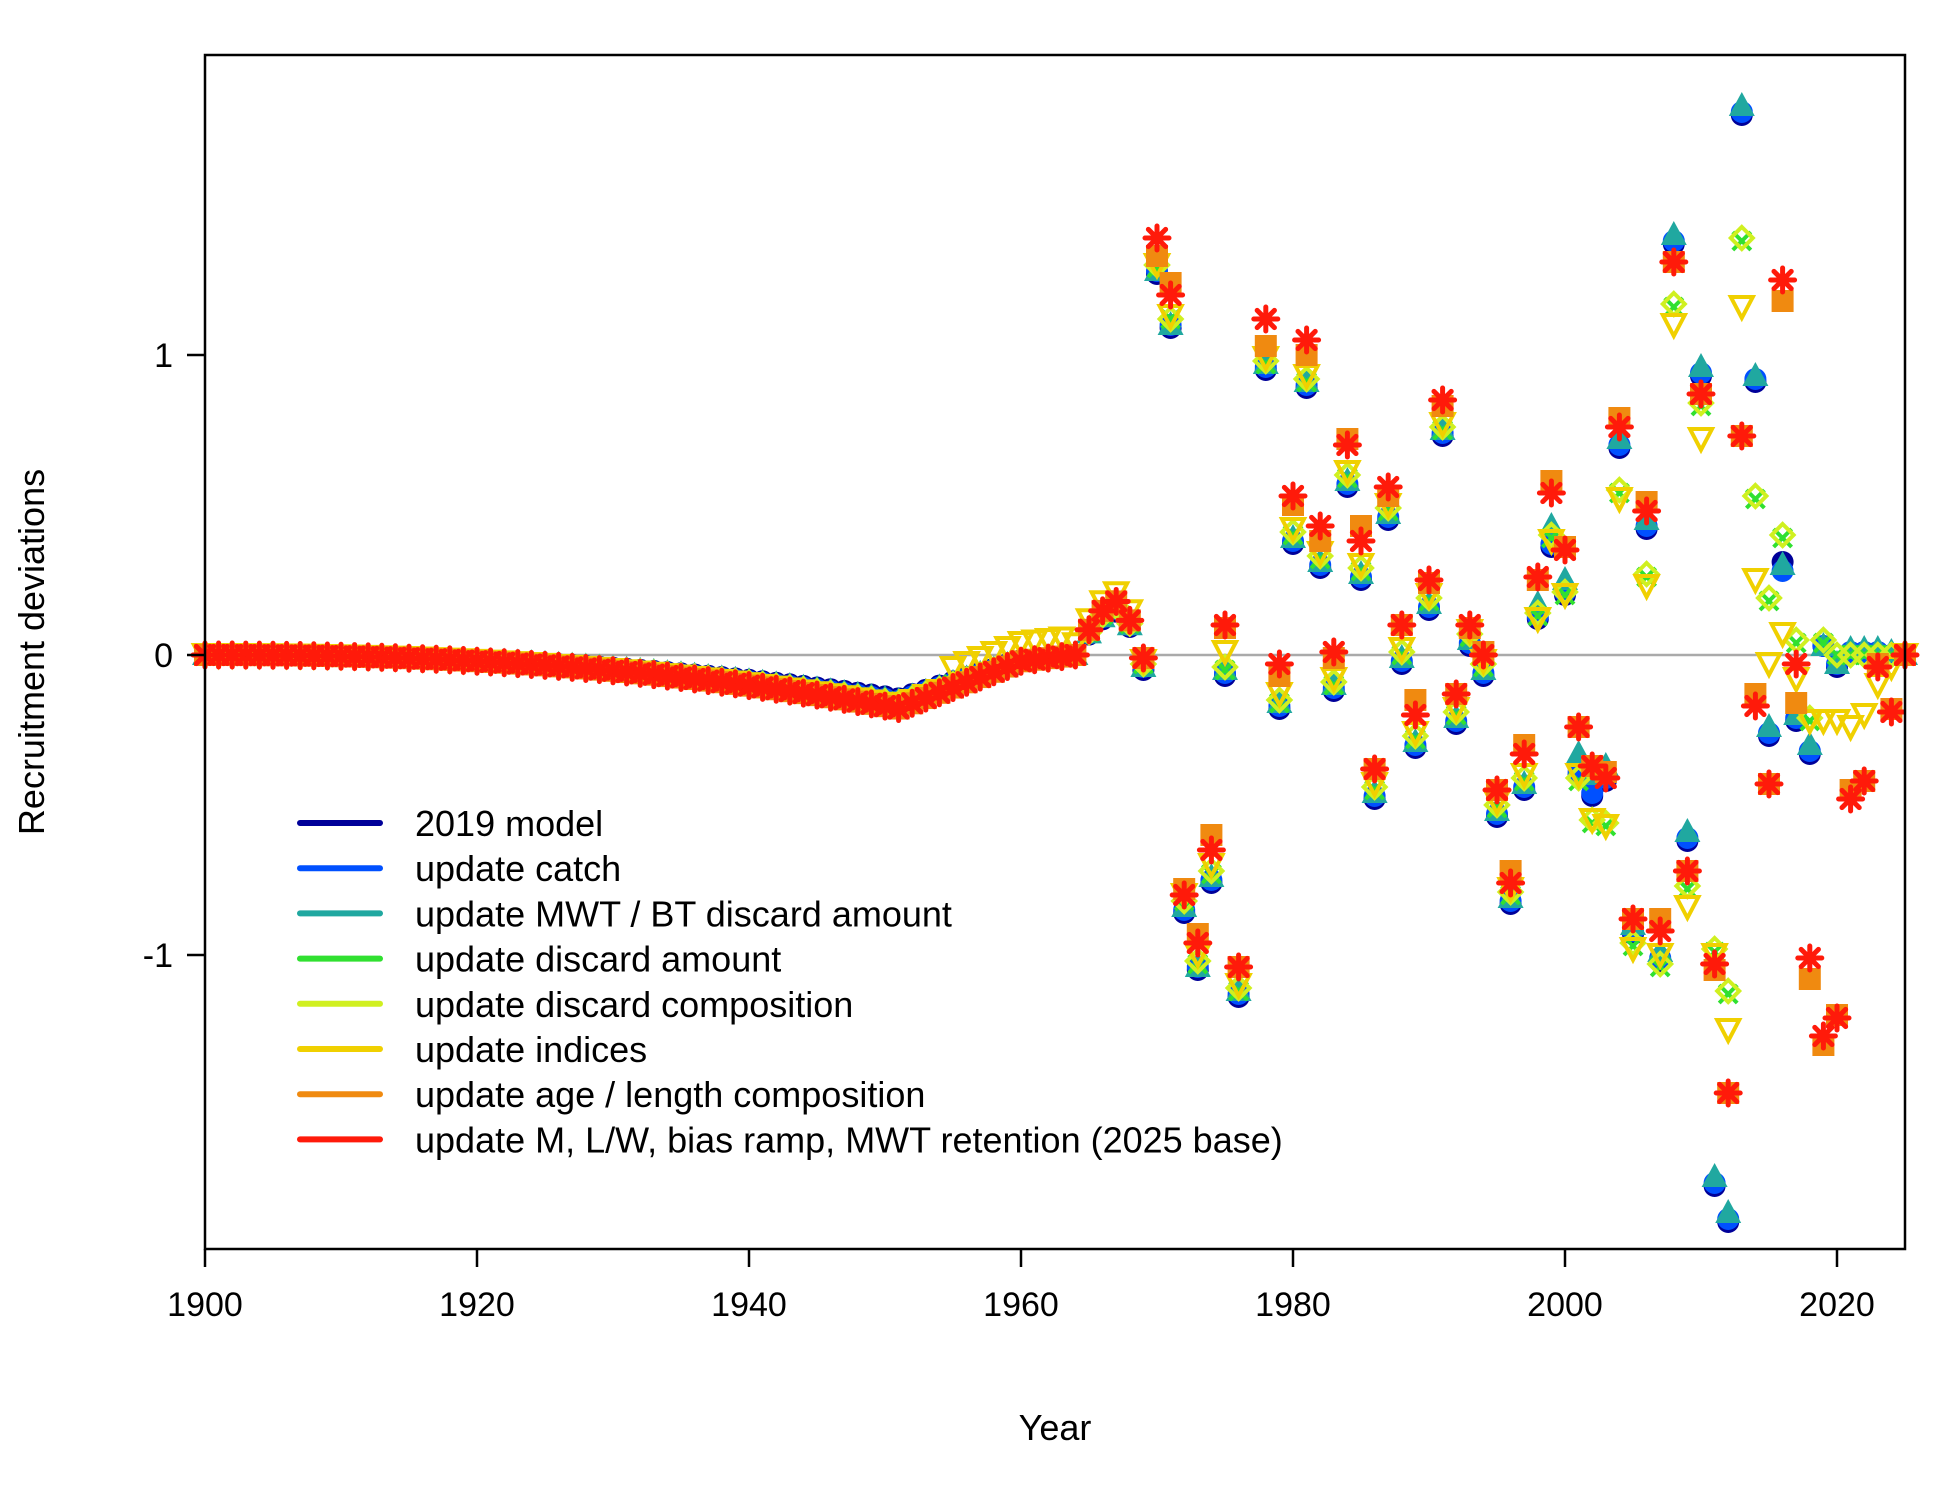 The image size is (1950, 1500). Describe the element at coordinates (163, 656) in the screenshot. I see `y-tick-label: 0` at that location.